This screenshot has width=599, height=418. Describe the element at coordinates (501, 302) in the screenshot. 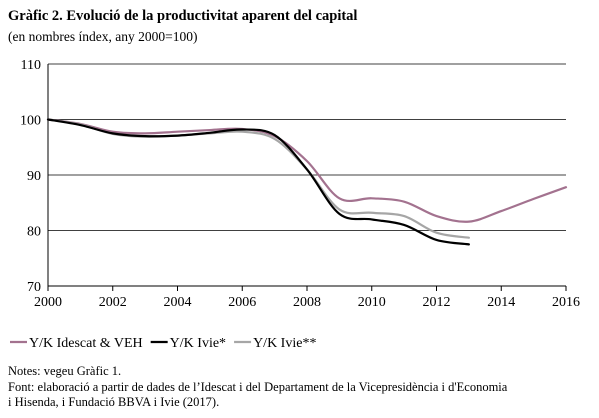

I see `x-tick-label-2014: 2014` at that location.